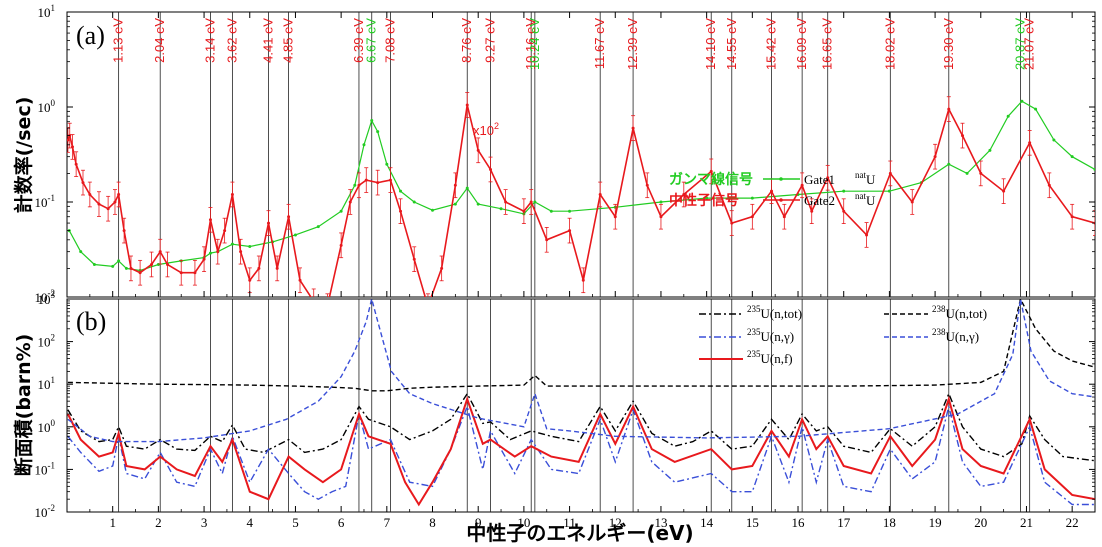  Describe the element at coordinates (523, 522) in the screenshot. I see `x-tick-label-9: 10` at that location.